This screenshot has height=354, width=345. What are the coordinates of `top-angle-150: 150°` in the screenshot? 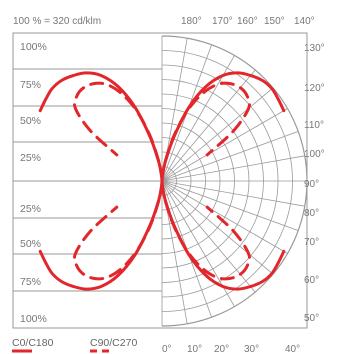 It's located at (274, 21).